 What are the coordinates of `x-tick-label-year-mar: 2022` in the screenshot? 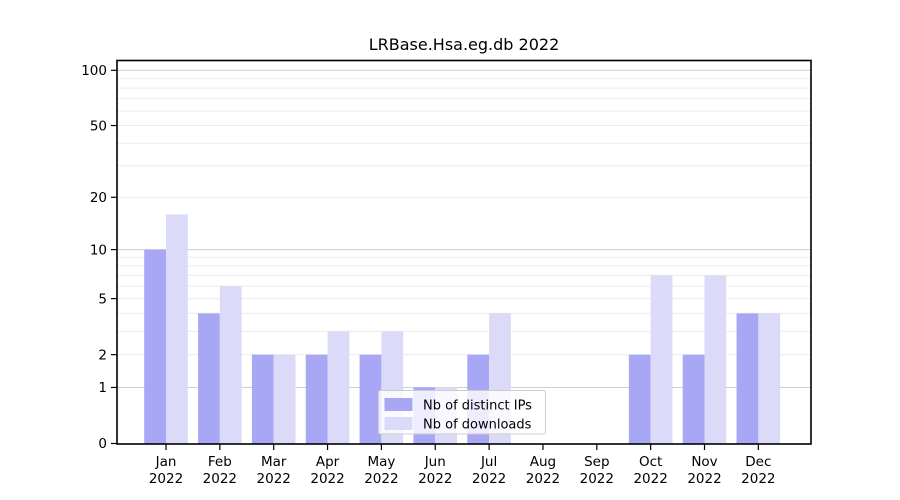 It's located at (274, 479).